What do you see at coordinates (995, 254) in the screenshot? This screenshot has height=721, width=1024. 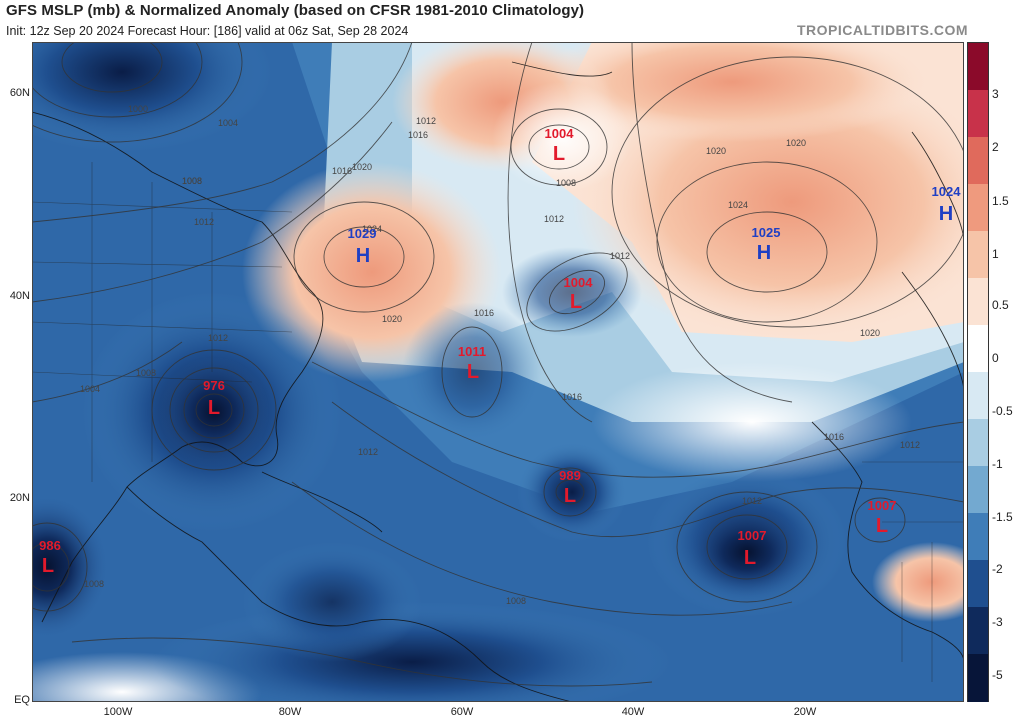 I see `colorbar-tick-label: 1` at bounding box center [995, 254].